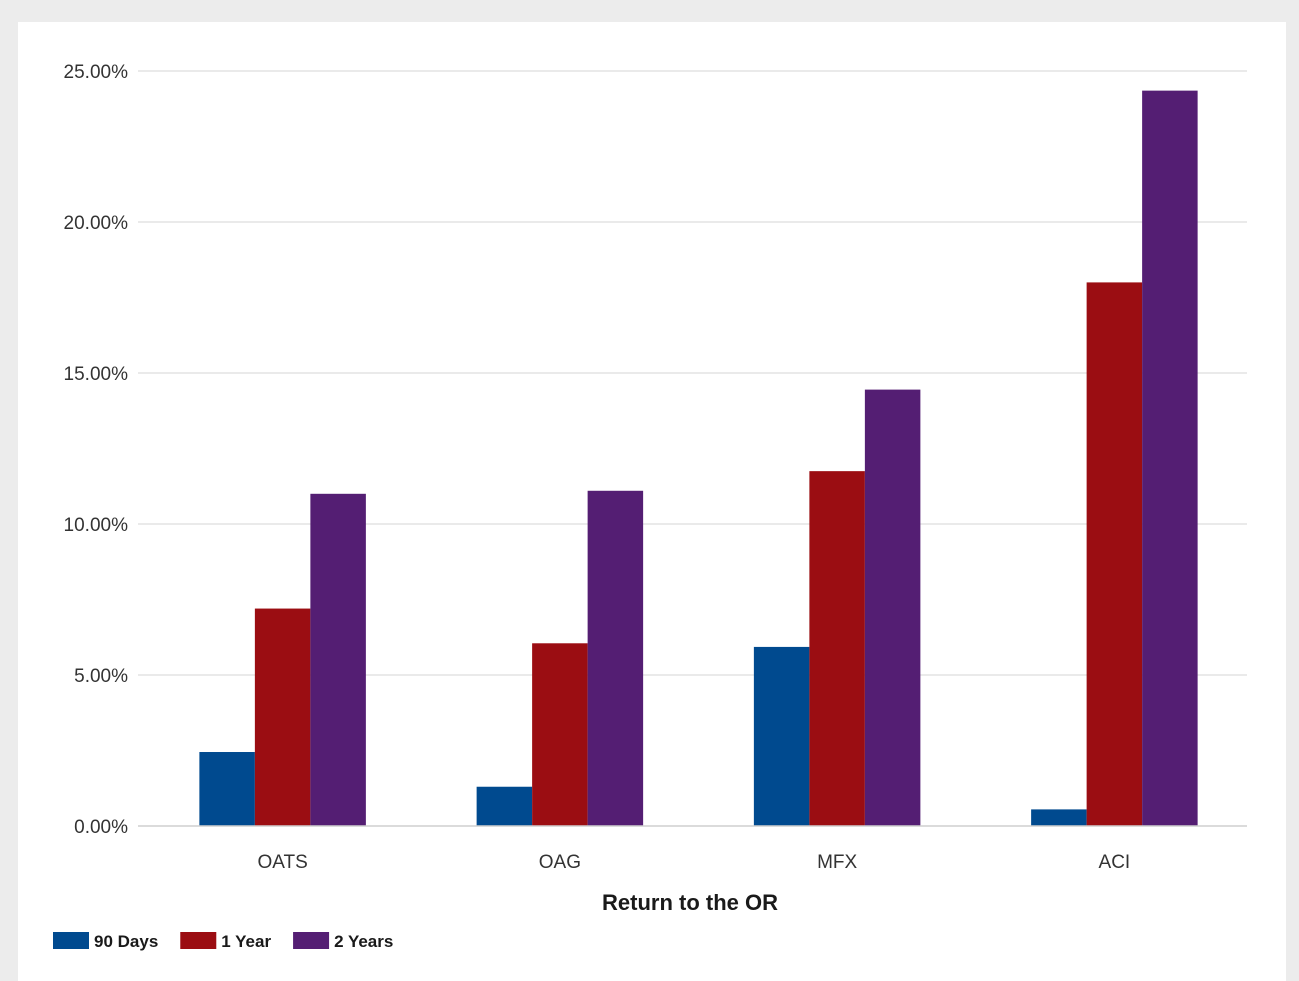  What do you see at coordinates (96, 450) in the screenshot?
I see `y-axis-ticks: 0.00% 5.00% 10.00% 15.00% 20.00% 25.00%` at bounding box center [96, 450].